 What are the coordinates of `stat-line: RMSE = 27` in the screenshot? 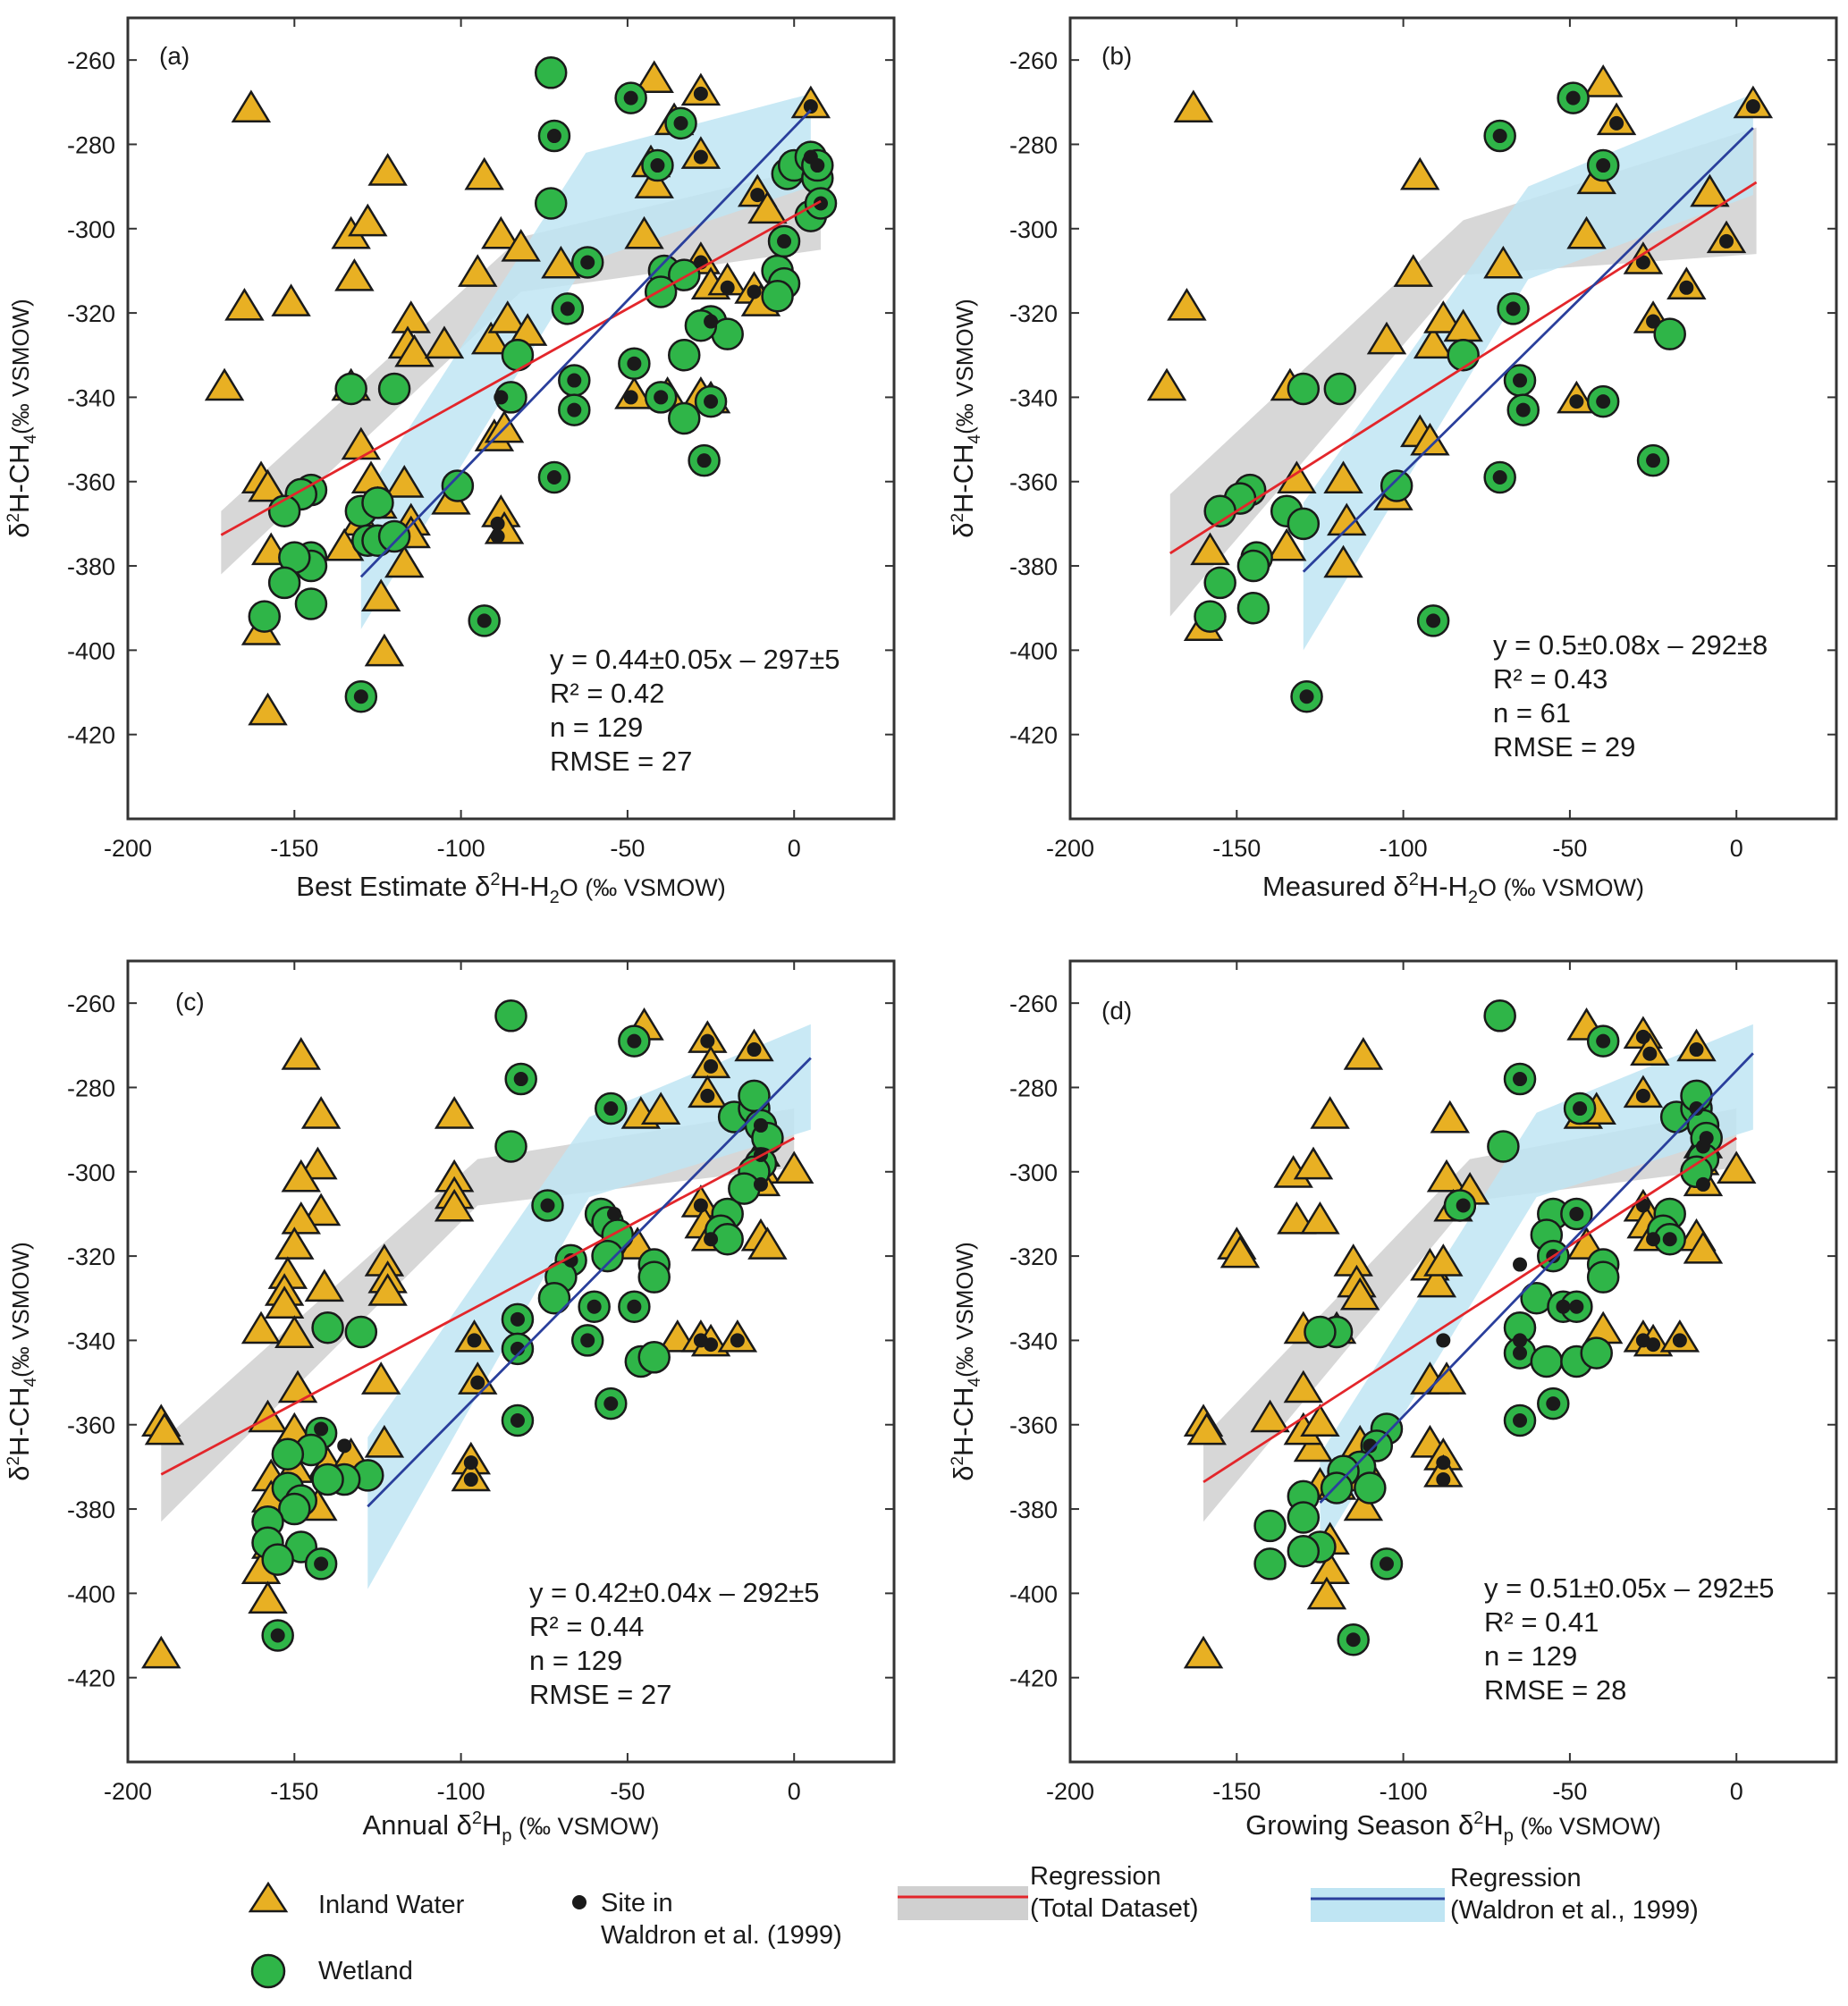 It's located at (600, 1694).